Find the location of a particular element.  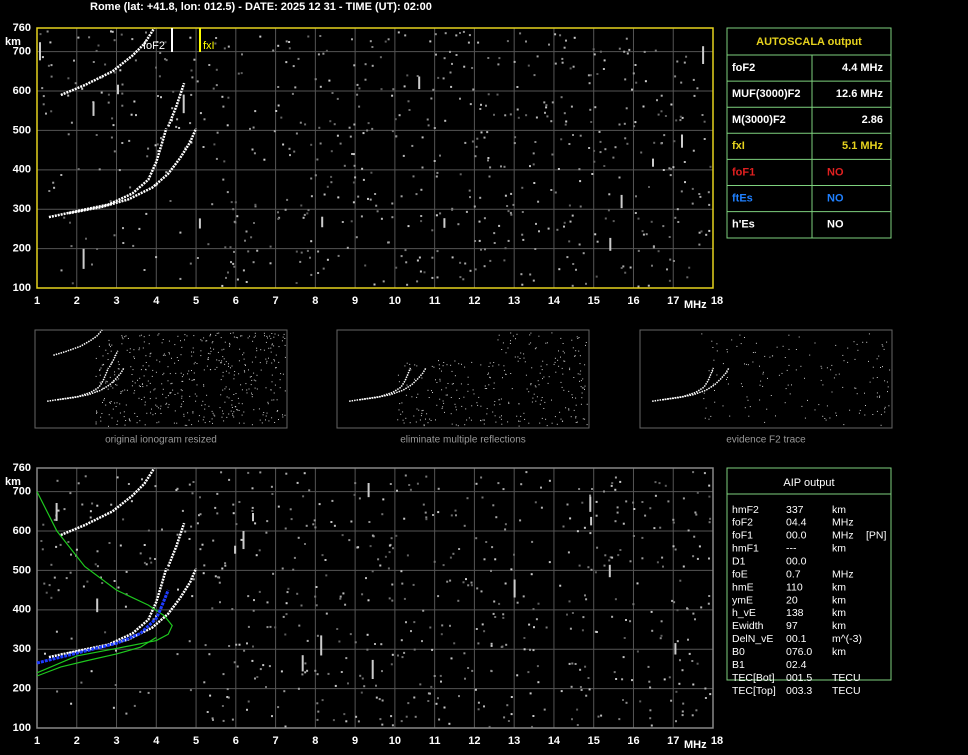

row-value: NO is located at coordinates (835, 198).